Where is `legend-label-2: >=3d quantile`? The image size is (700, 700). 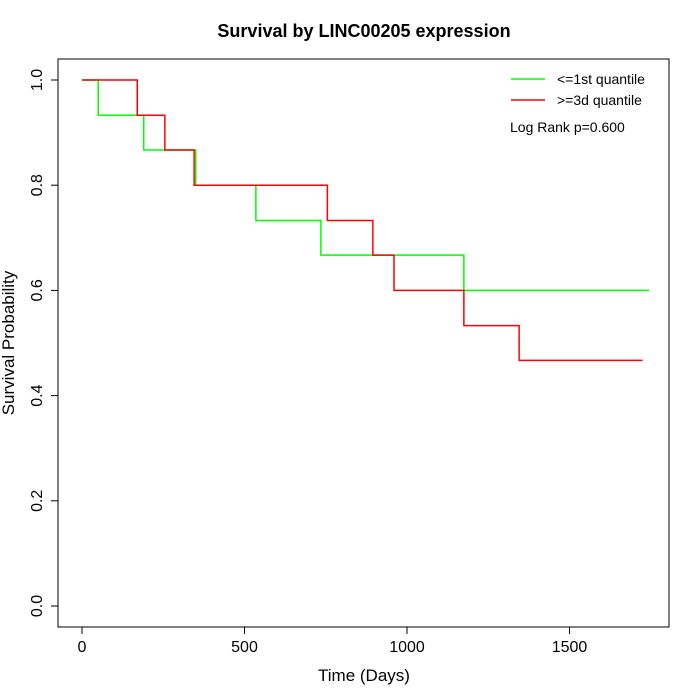
legend-label-2: >=3d quantile is located at coordinates (599, 100).